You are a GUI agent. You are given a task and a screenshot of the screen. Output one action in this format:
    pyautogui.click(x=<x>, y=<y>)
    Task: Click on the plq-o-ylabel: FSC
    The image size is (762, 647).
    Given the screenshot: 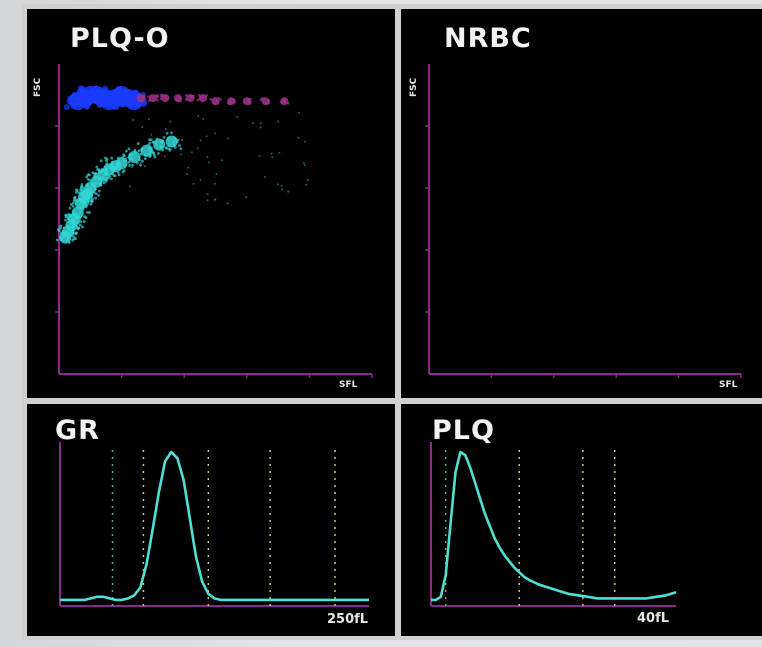 What is the action you would take?
    pyautogui.click(x=38, y=87)
    